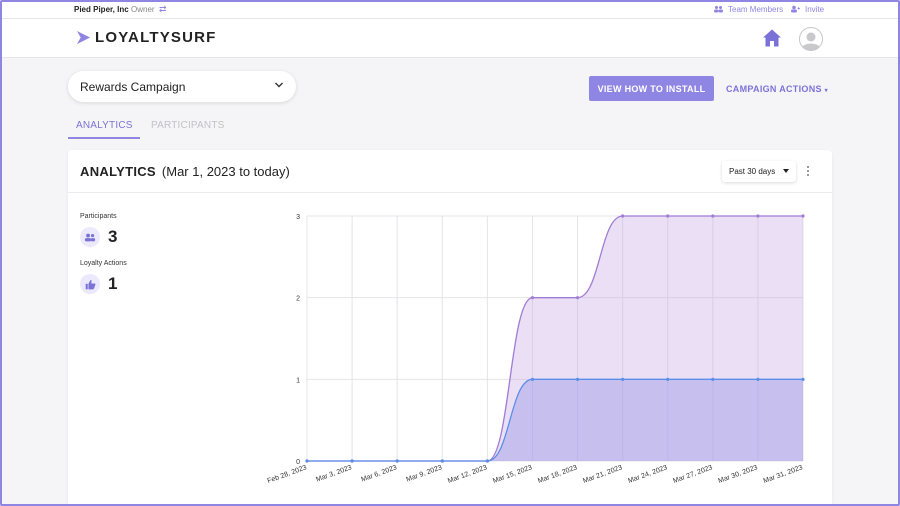 The width and height of the screenshot is (900, 506). Describe the element at coordinates (188, 125) in the screenshot. I see `tab-participants: PARTICIPANTS` at that location.